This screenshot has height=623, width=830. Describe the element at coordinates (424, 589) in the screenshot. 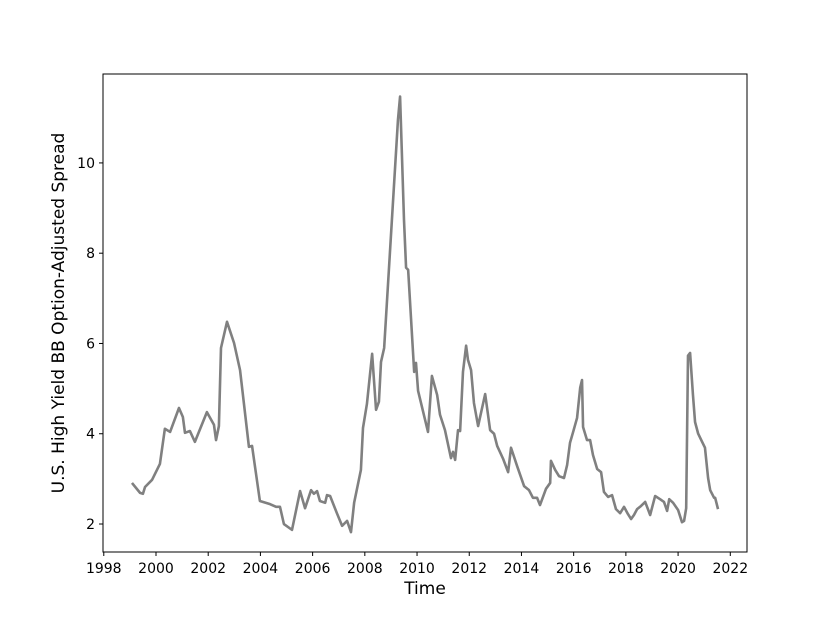

I see `x-axis-label: Time` at that location.